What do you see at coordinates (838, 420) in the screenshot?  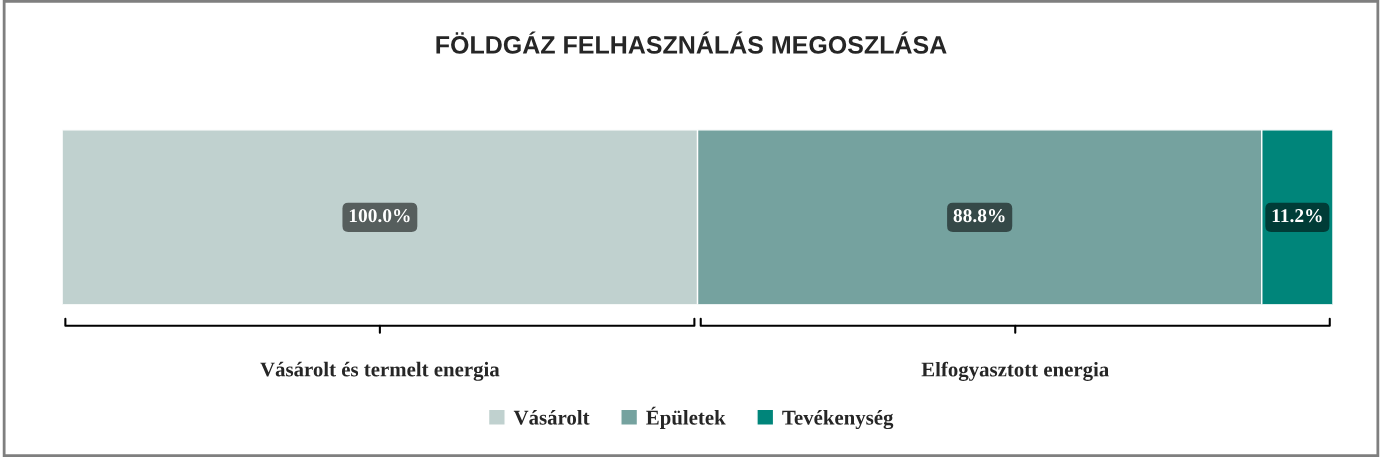 I see `legend-label: Tevékenység` at bounding box center [838, 420].